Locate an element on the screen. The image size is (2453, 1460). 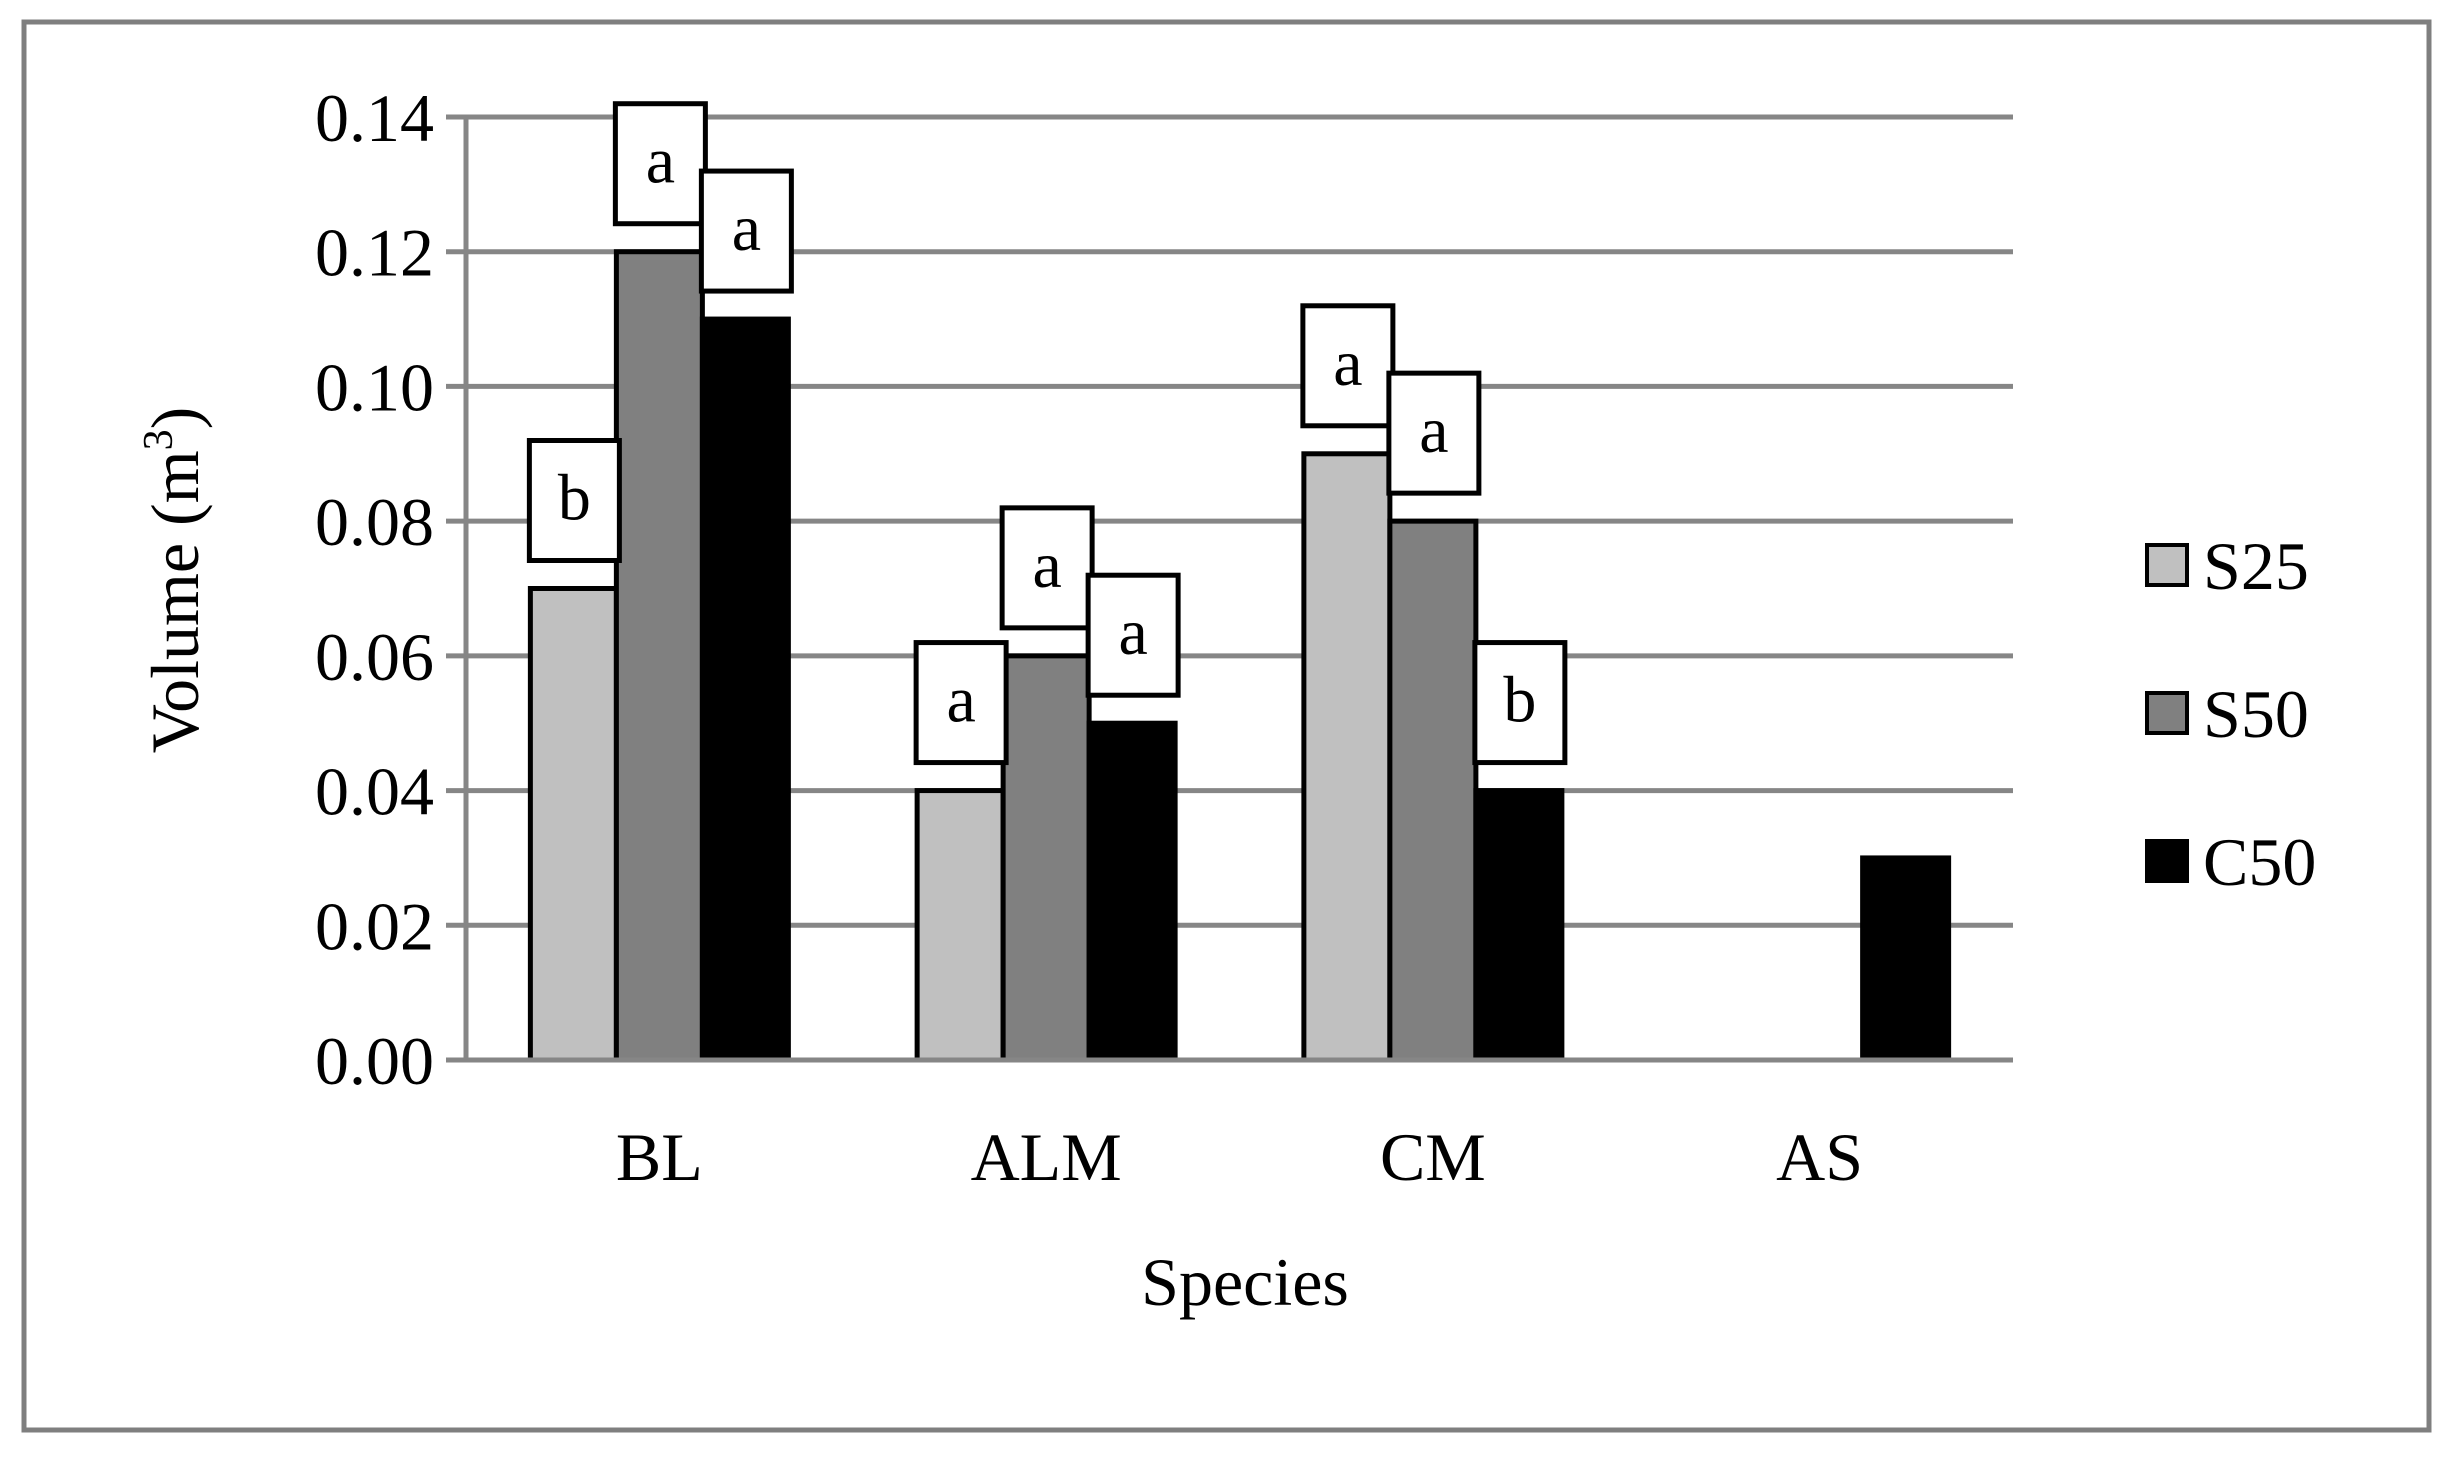
y-tick-label: 0.04 is located at coordinates (374, 792).